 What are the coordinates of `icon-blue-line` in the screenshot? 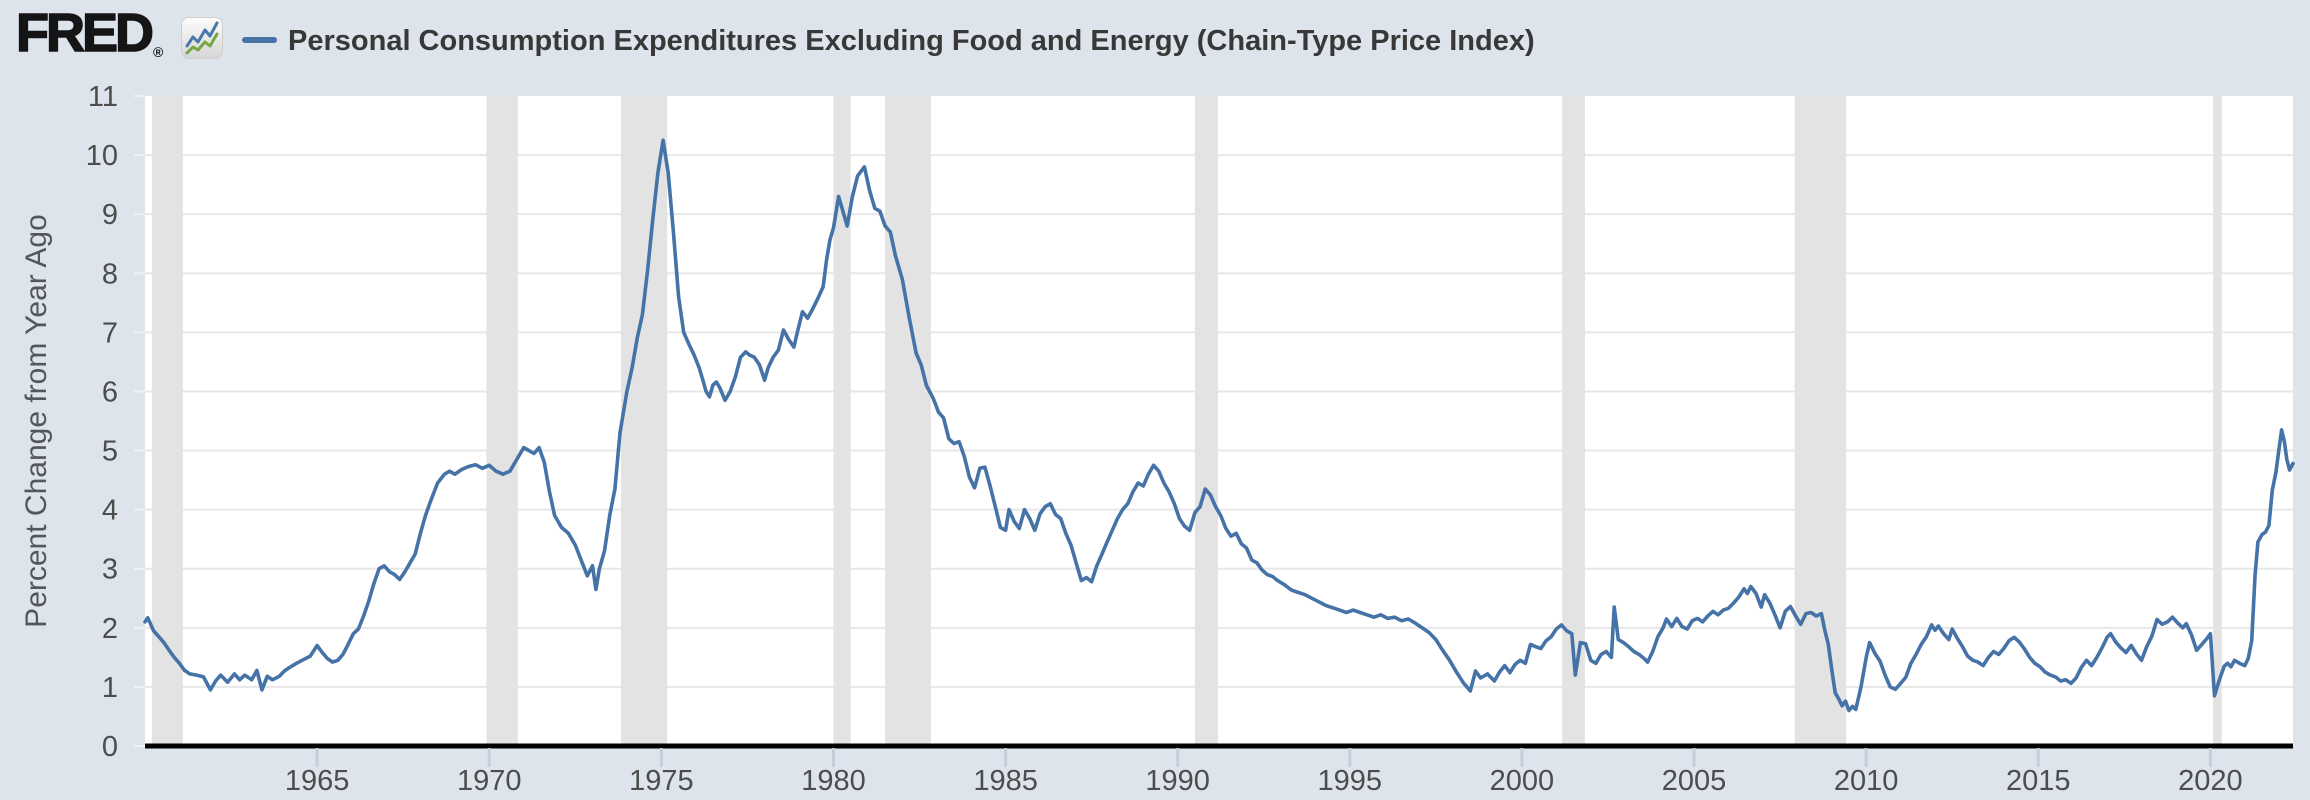 It's located at (202, 34).